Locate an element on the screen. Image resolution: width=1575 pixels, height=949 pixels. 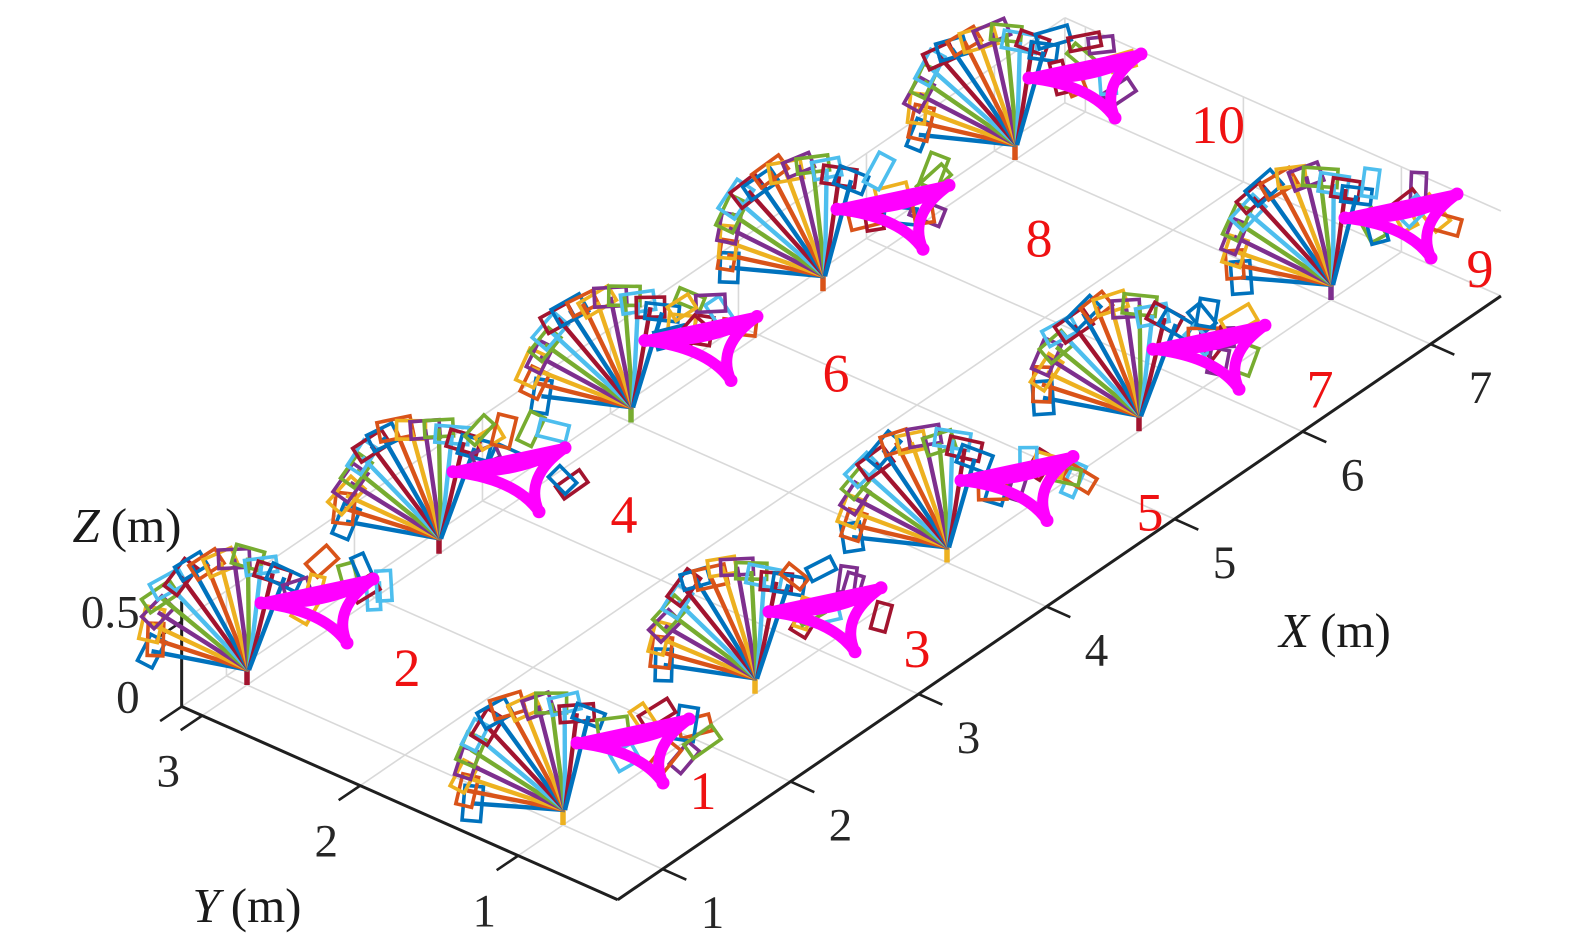
cluster-number-label: 7 is located at coordinates (1320, 389).